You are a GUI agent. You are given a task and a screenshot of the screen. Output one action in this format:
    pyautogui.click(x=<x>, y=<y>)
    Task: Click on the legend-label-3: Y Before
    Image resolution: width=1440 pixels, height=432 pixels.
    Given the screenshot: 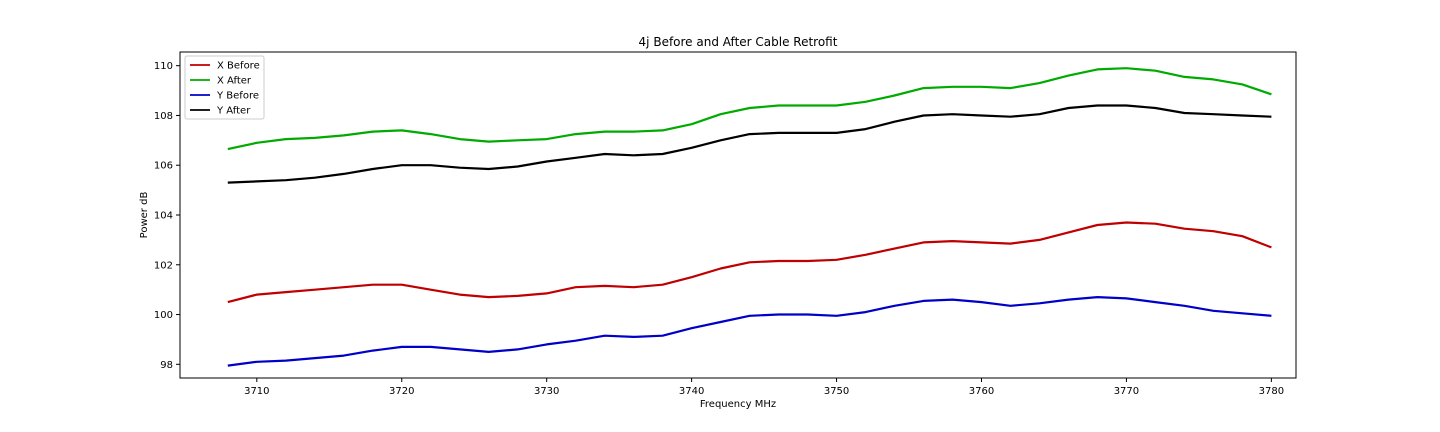 What is the action you would take?
    pyautogui.click(x=237, y=96)
    